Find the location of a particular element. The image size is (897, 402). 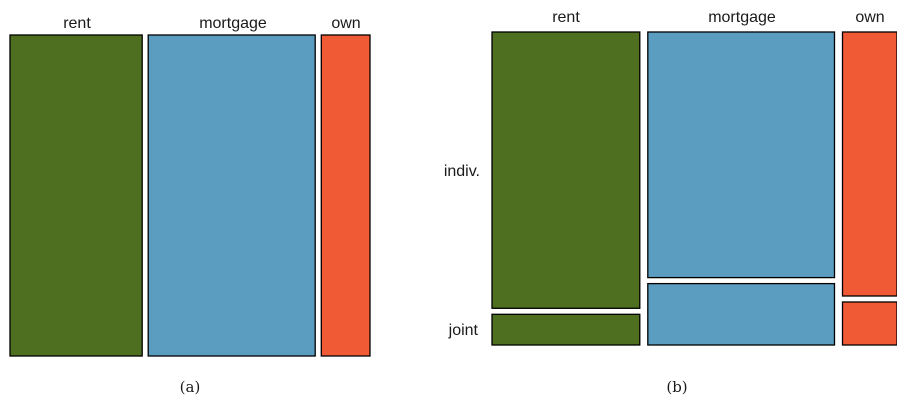

tile-mortgage-joint is located at coordinates (741, 314).